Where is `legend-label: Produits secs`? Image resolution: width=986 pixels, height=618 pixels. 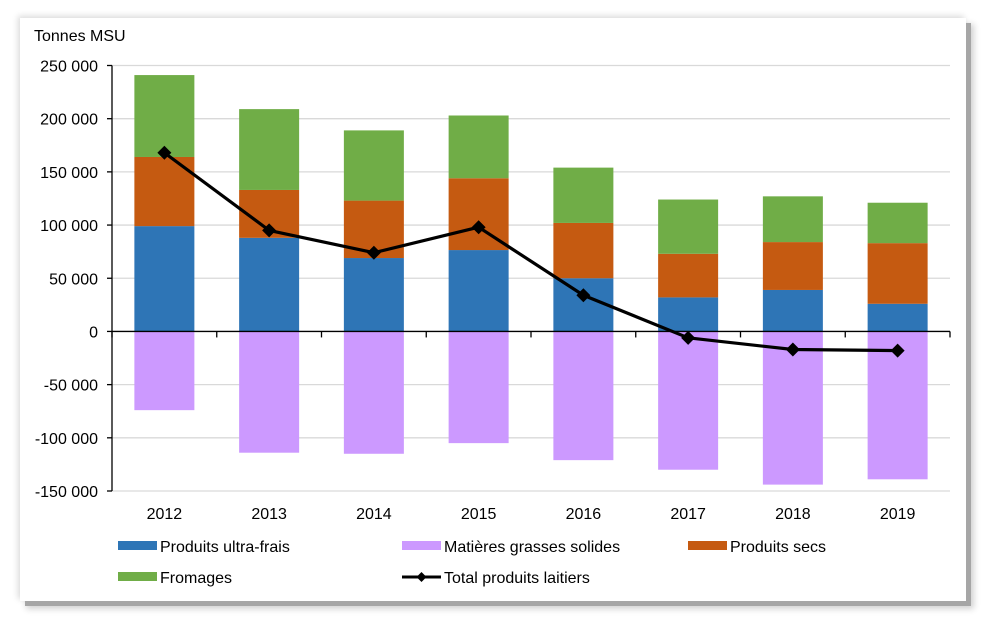
legend-label: Produits secs is located at coordinates (778, 547).